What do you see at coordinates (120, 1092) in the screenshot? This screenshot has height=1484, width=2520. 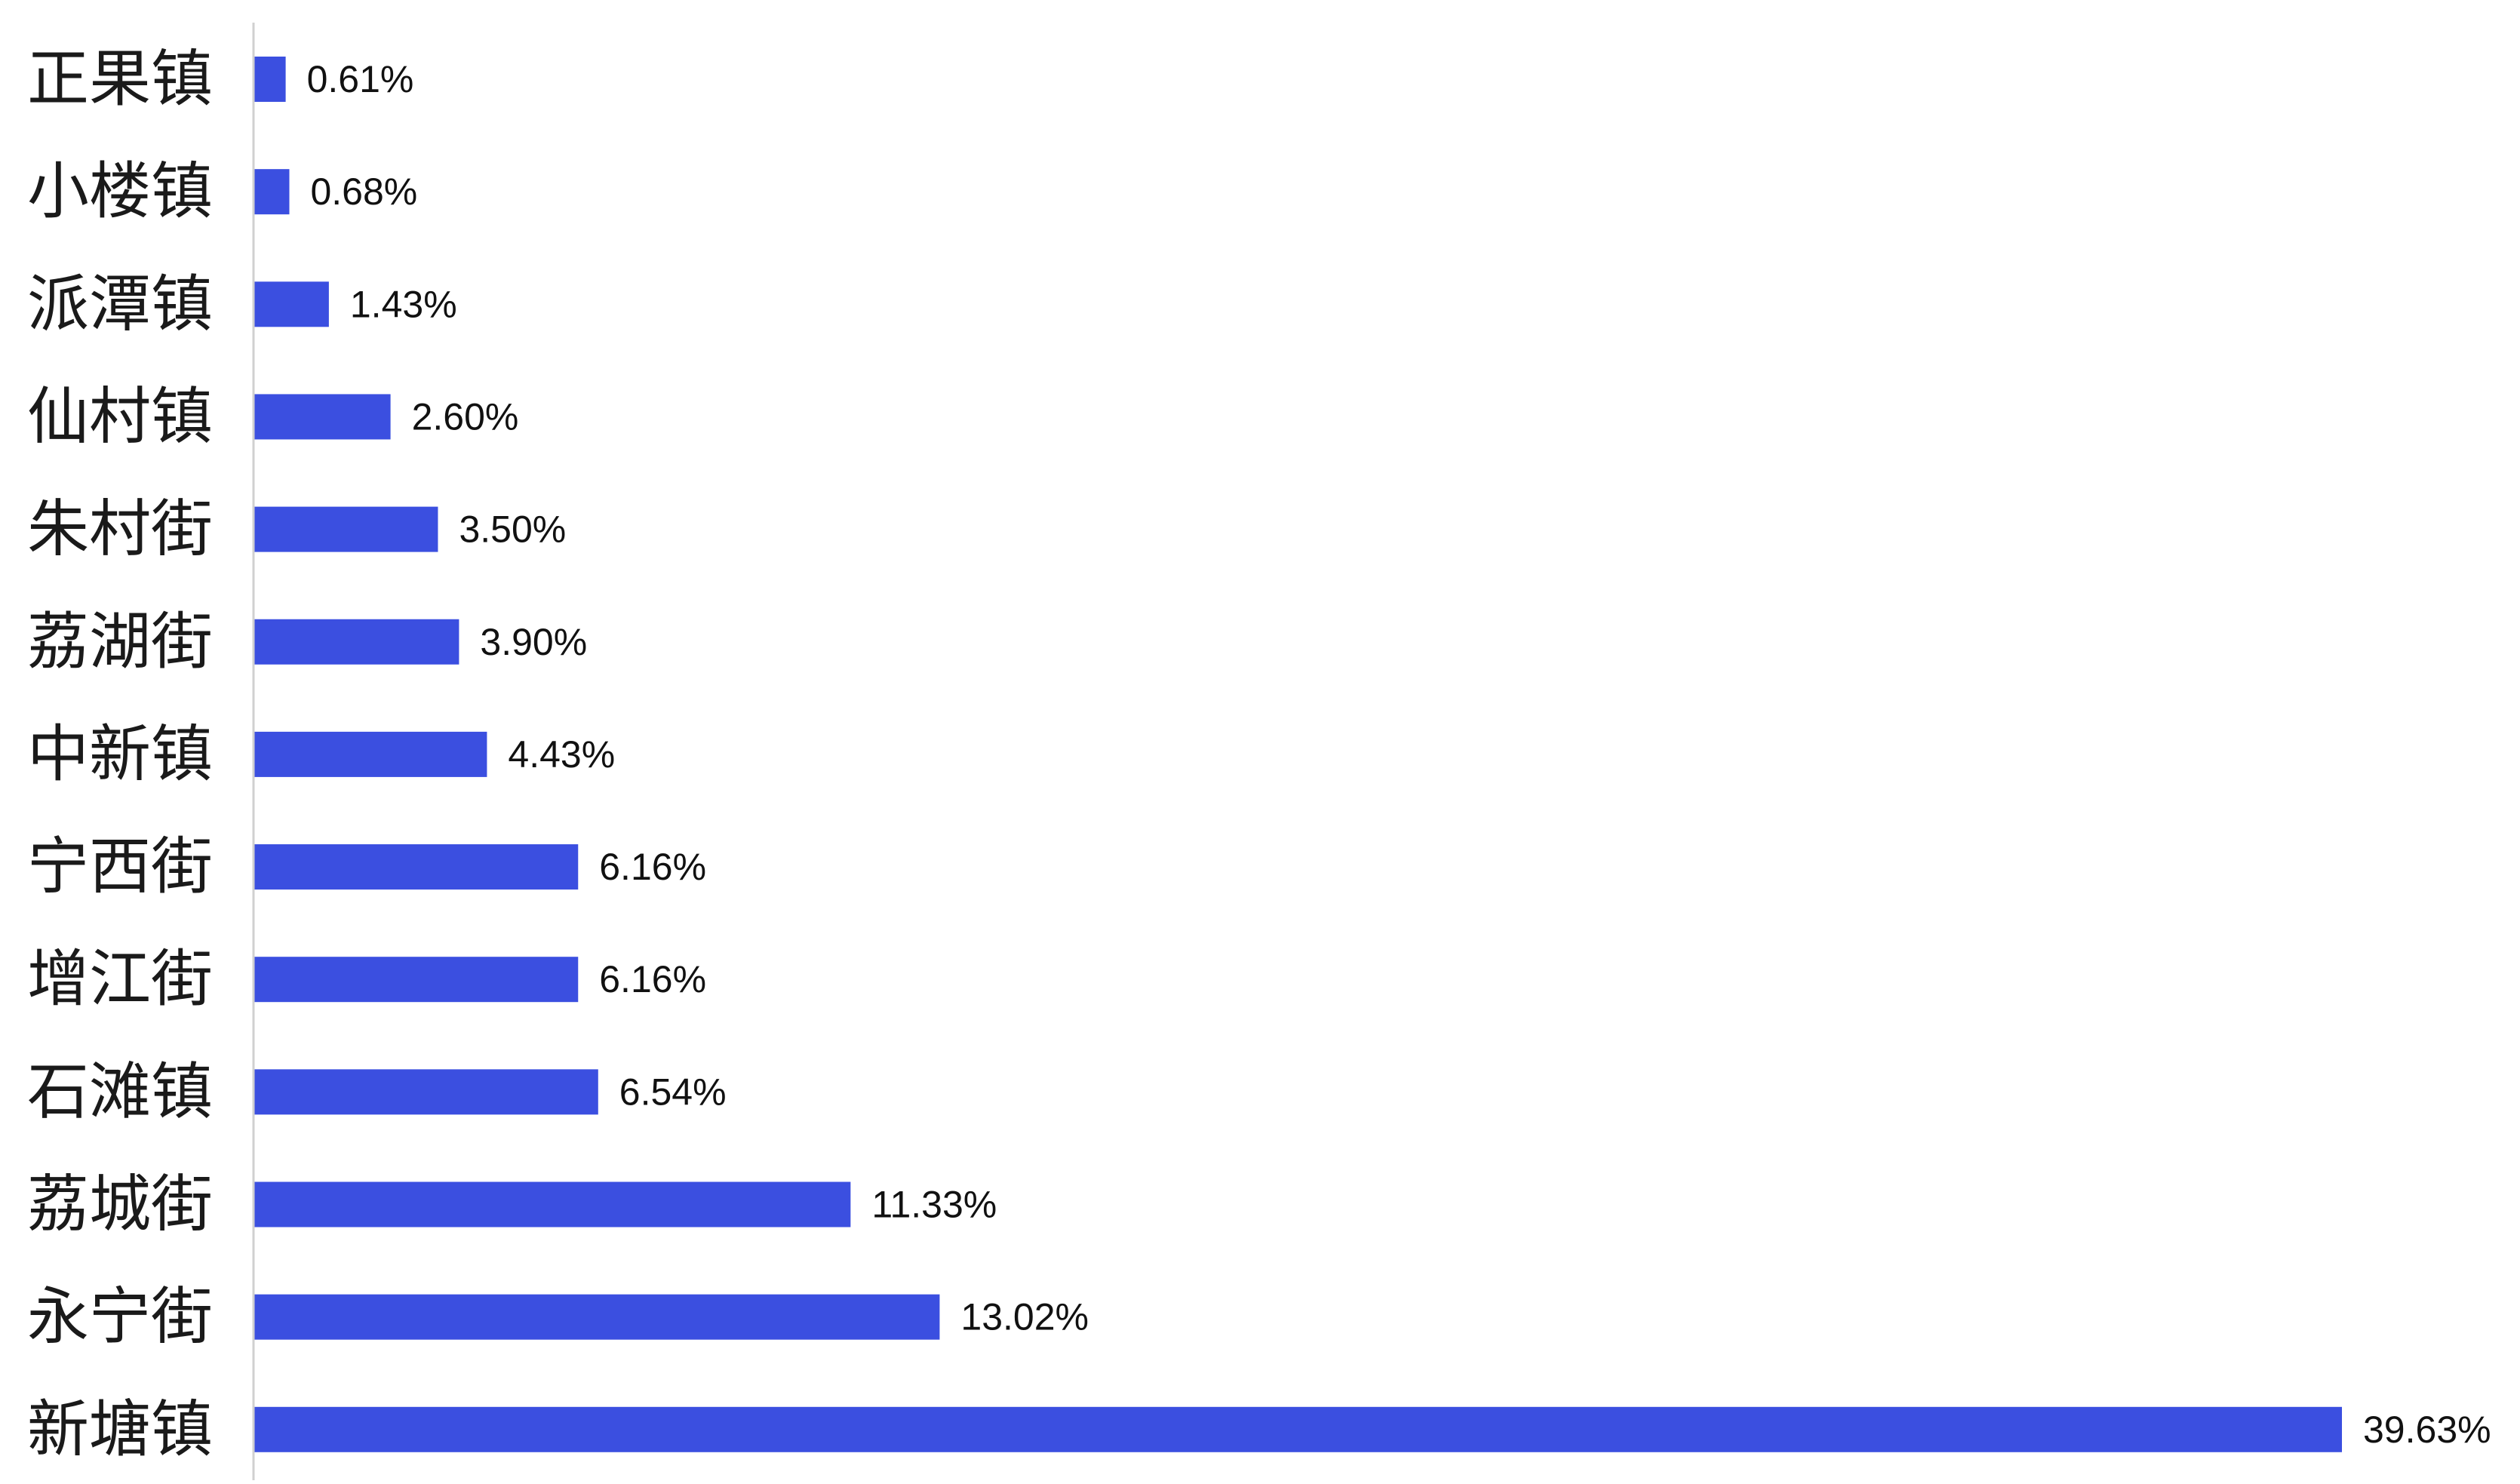 I see `category-label: 石滩镇` at bounding box center [120, 1092].